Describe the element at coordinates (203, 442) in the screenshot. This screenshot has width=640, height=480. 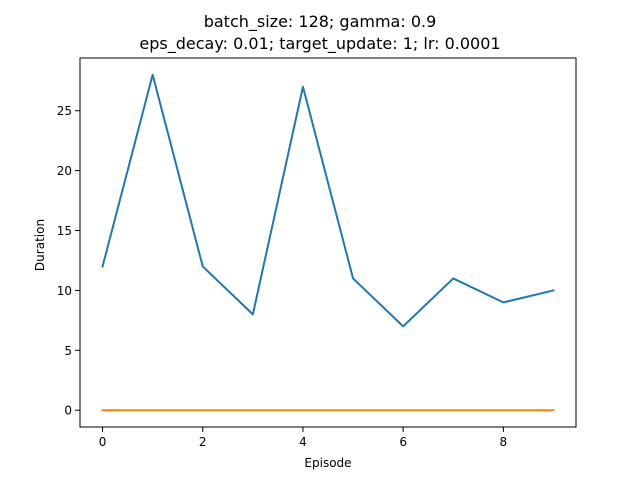
I see `x-tick-label-2: 2` at that location.